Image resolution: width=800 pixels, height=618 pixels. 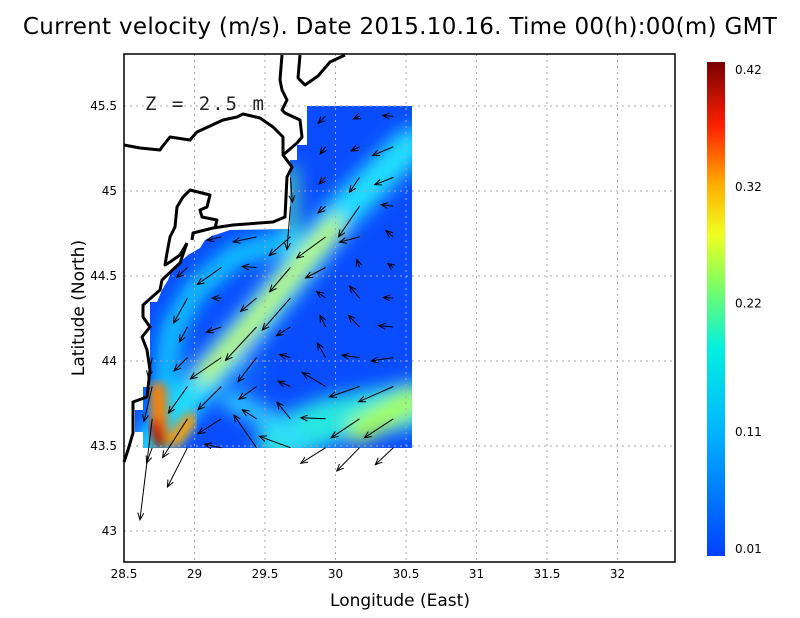 What do you see at coordinates (265, 574) in the screenshot?
I see `x-tick-label: 29.5` at bounding box center [265, 574].